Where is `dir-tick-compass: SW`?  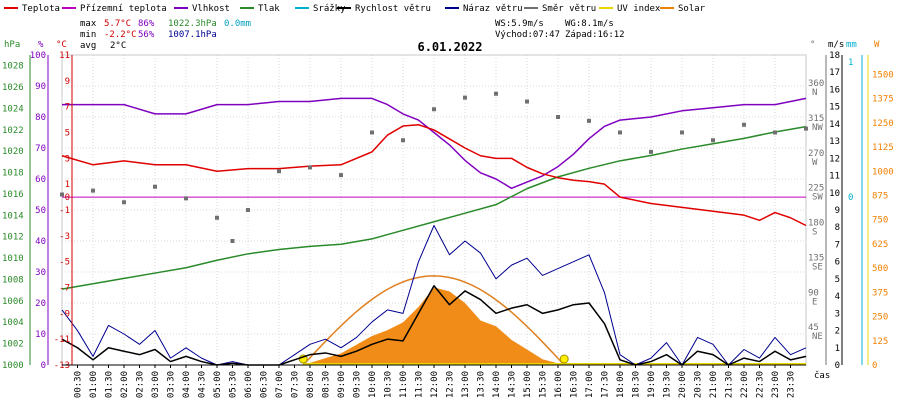
dir-tick-compass: SW is located at coordinates (817, 198).